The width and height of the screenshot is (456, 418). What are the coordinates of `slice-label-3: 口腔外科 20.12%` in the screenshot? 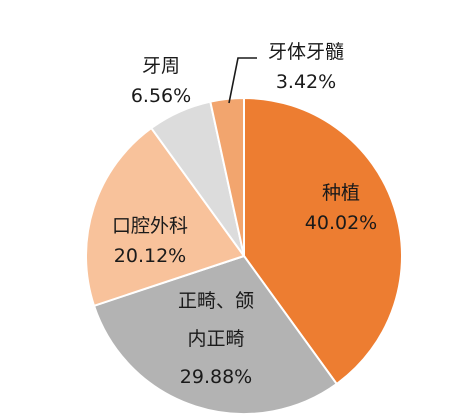 It's located at (150, 241).